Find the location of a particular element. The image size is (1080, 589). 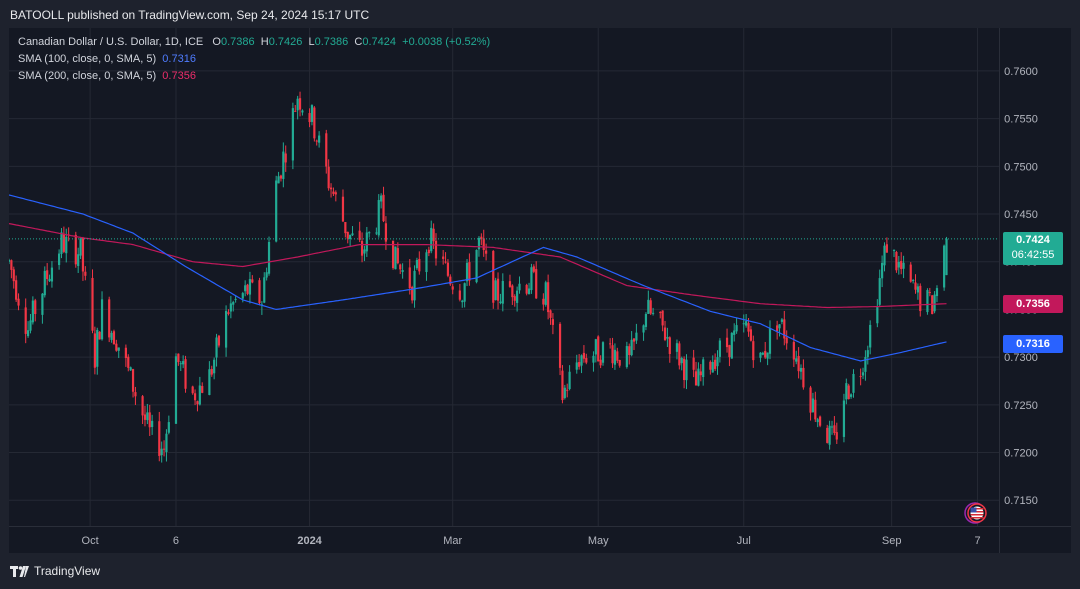

symbol-name: Canadian Dollar / U.S. Dollar, 1D, ICE is located at coordinates (111, 42).